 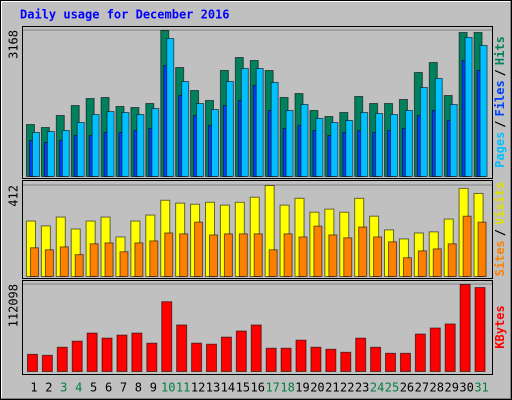 What do you see at coordinates (466, 388) in the screenshot?
I see `x-tick-label: 30` at bounding box center [466, 388].